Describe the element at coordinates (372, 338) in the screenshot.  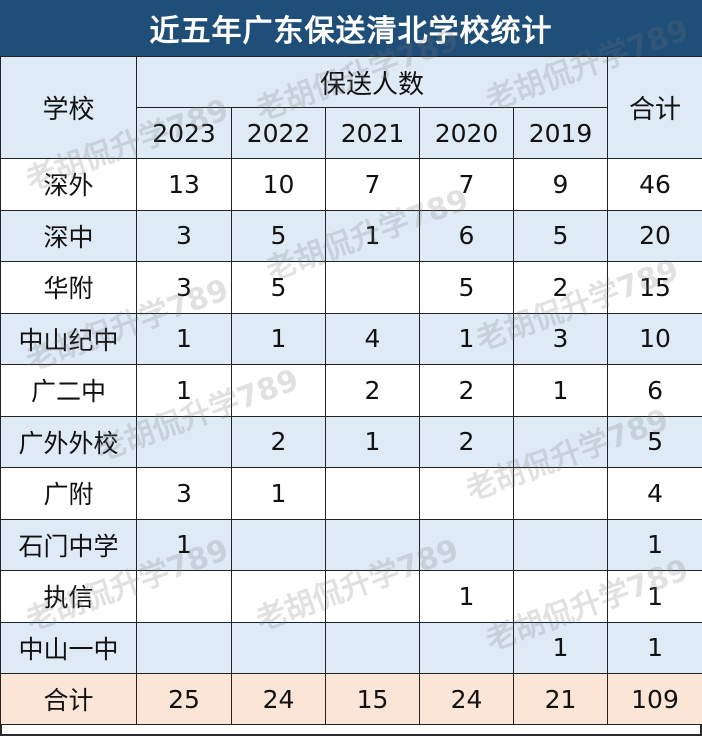
I see `count-cell: 4` at that location.